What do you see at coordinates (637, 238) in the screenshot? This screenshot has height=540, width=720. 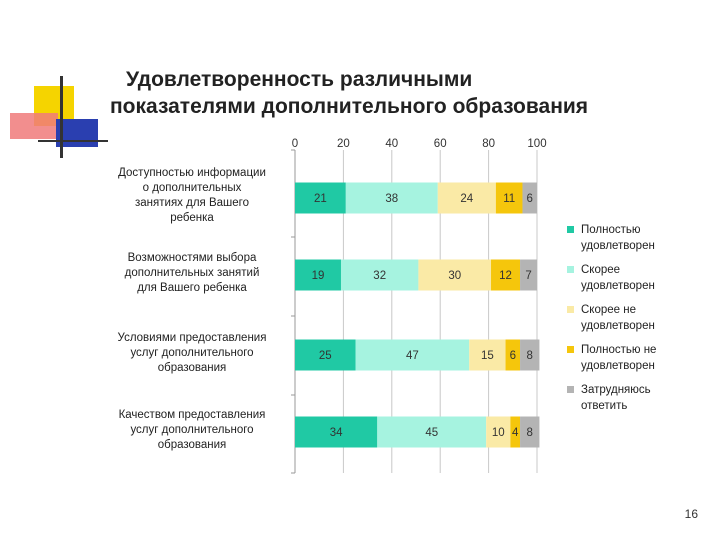 I see `legend-item: Полностью удовлетворен` at bounding box center [637, 238].